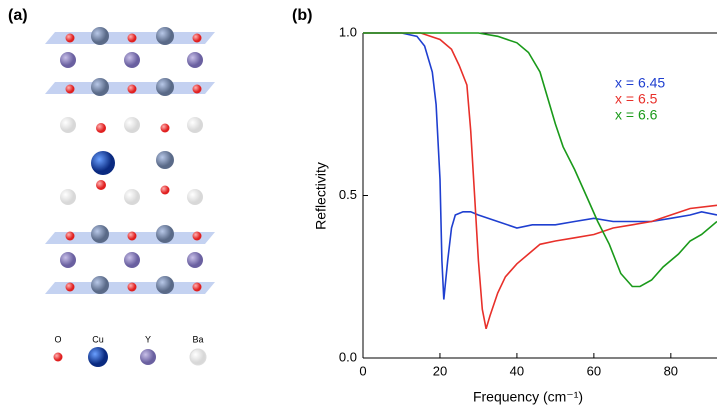 This screenshot has height=417, width=717. I want to click on y-tick-label: 0.0, so click(348, 356).